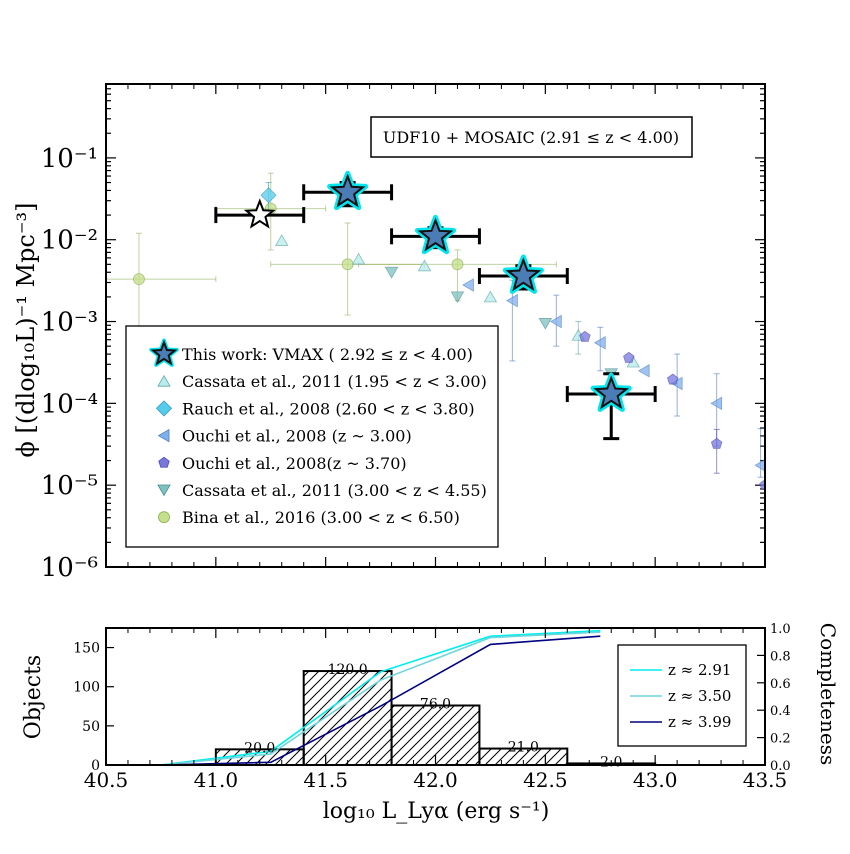  Describe the element at coordinates (86, 649) in the screenshot. I see `y-tick-label: 150` at that location.